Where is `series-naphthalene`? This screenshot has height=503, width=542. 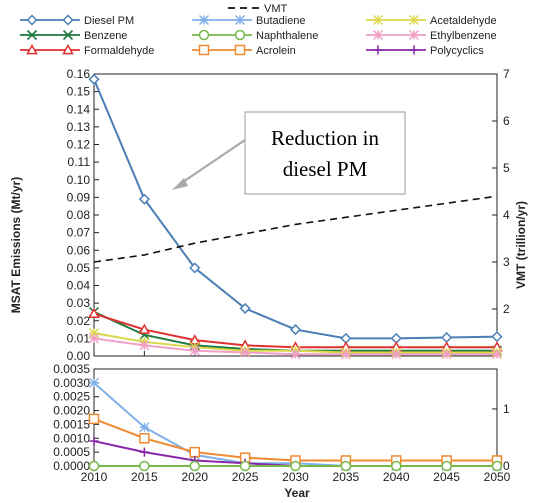
series-naphthalene is located at coordinates (295, 466).